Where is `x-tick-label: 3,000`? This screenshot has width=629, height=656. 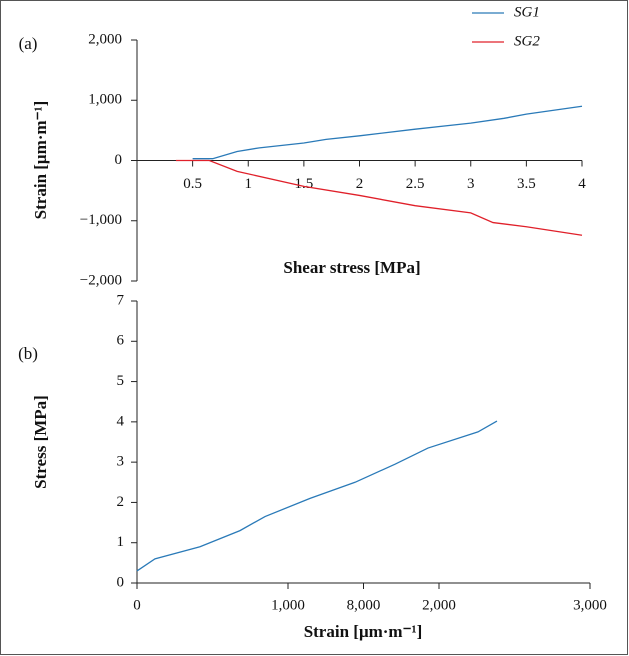
x-tick-label: 3,000 is located at coordinates (590, 605).